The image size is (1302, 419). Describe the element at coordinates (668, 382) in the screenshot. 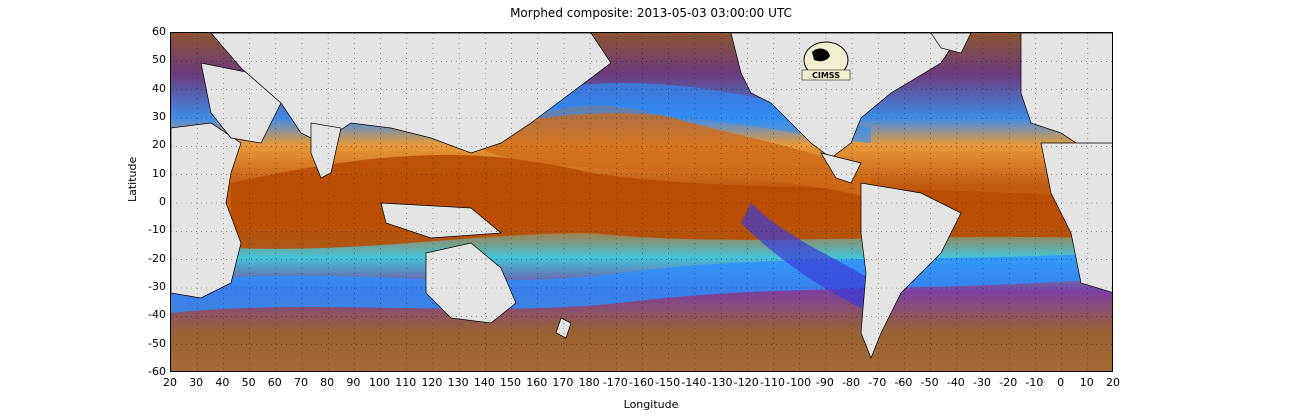

I see `x-tick-label: -150` at that location.